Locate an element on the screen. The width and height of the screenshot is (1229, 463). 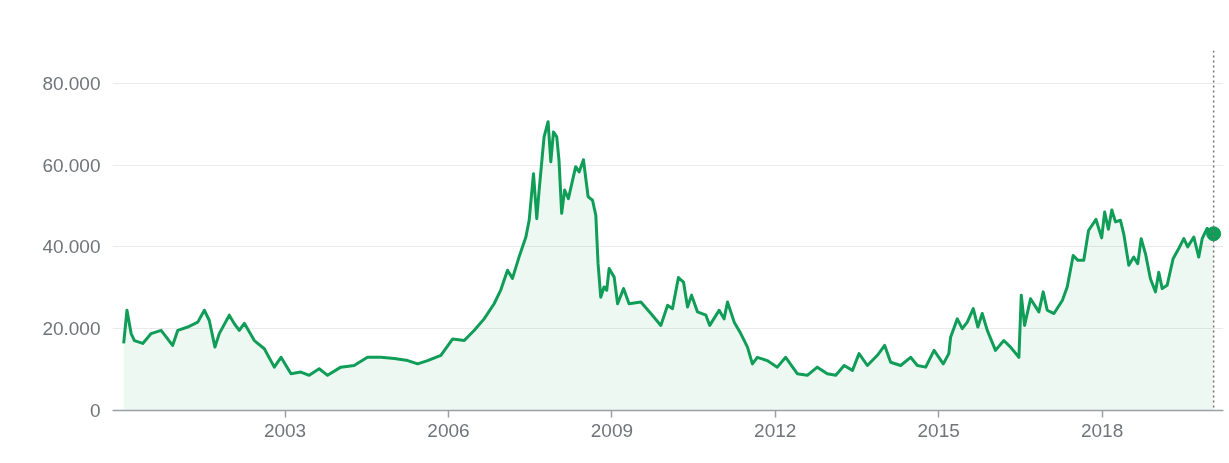
x-tick-label: 2006 is located at coordinates (448, 430).